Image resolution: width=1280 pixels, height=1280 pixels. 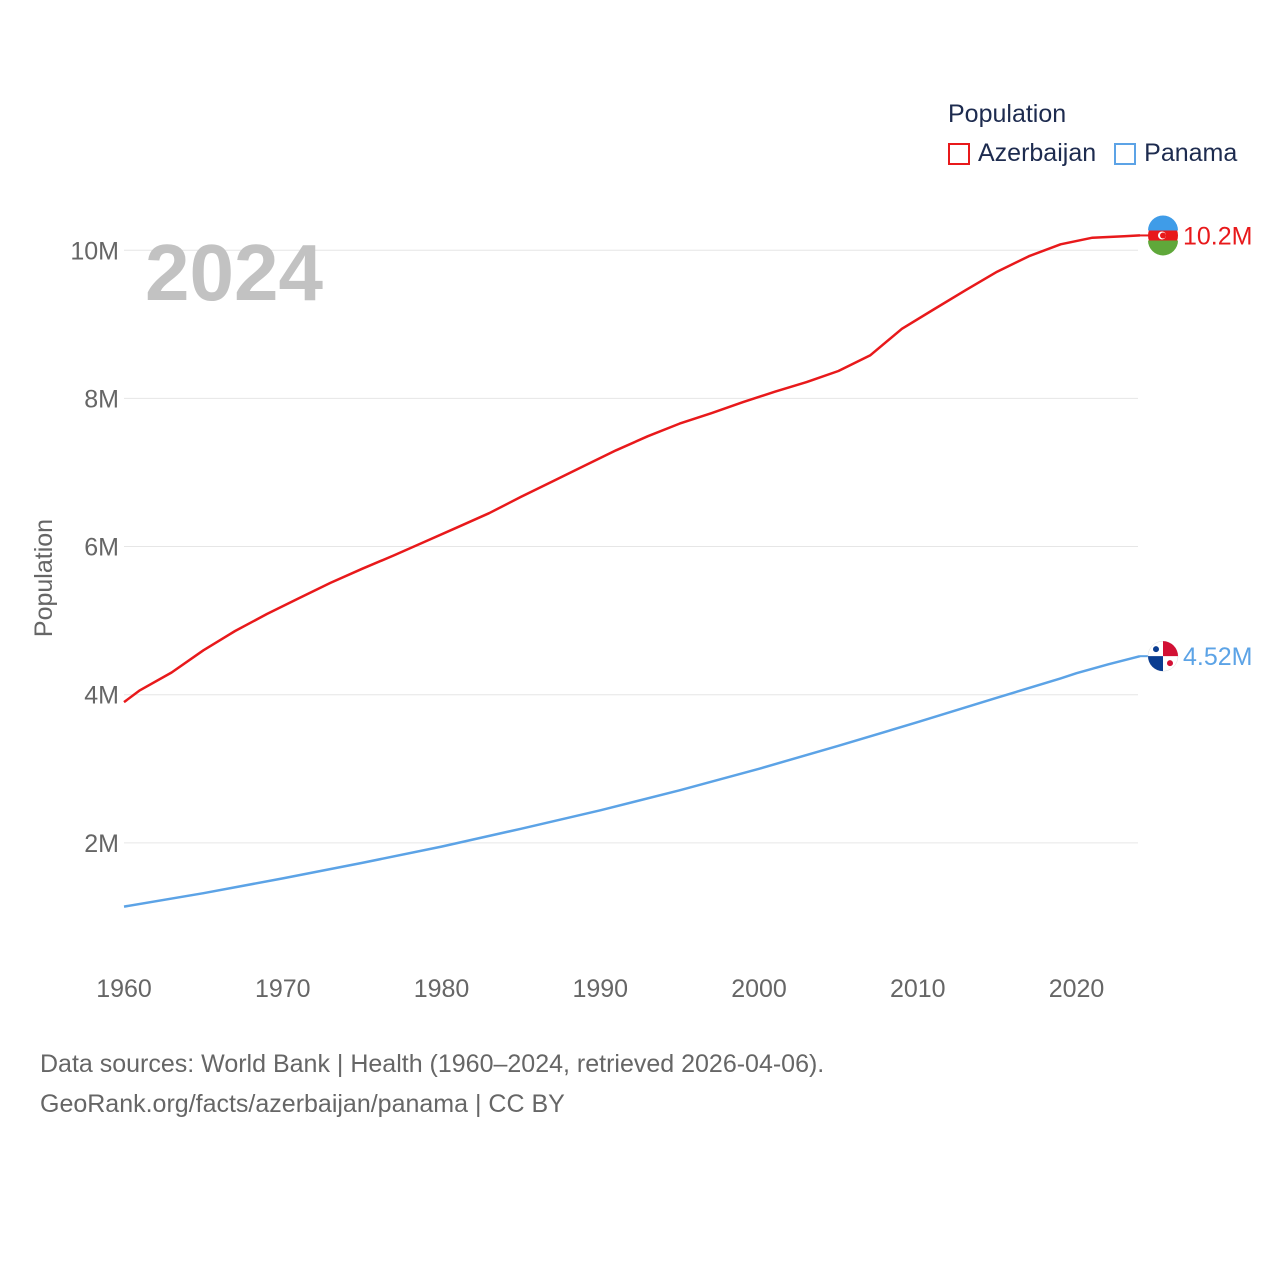 I want to click on y-tick-2M: 2M, so click(x=101, y=844).